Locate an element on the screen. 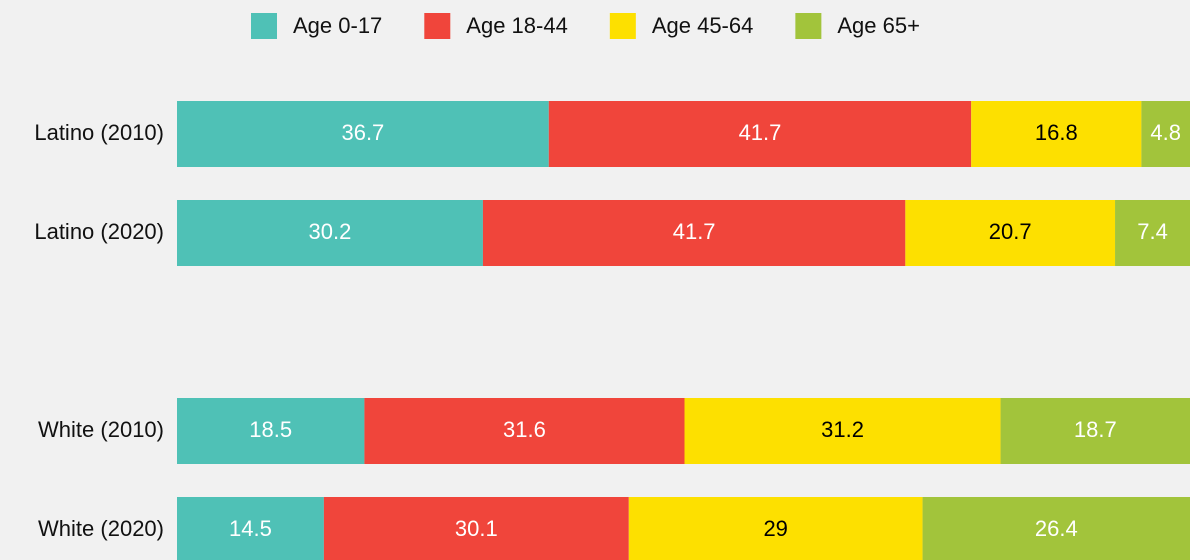  data-label: 20.7 is located at coordinates (1010, 231).